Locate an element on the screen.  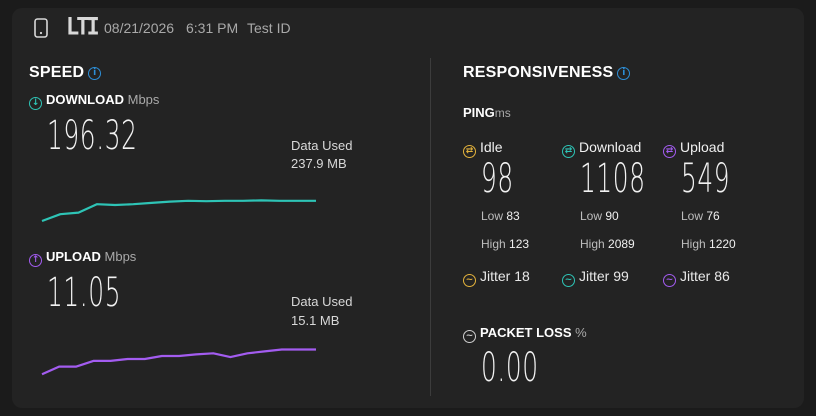
upload-ping-header: ⇄ Upload is located at coordinates (693, 148).